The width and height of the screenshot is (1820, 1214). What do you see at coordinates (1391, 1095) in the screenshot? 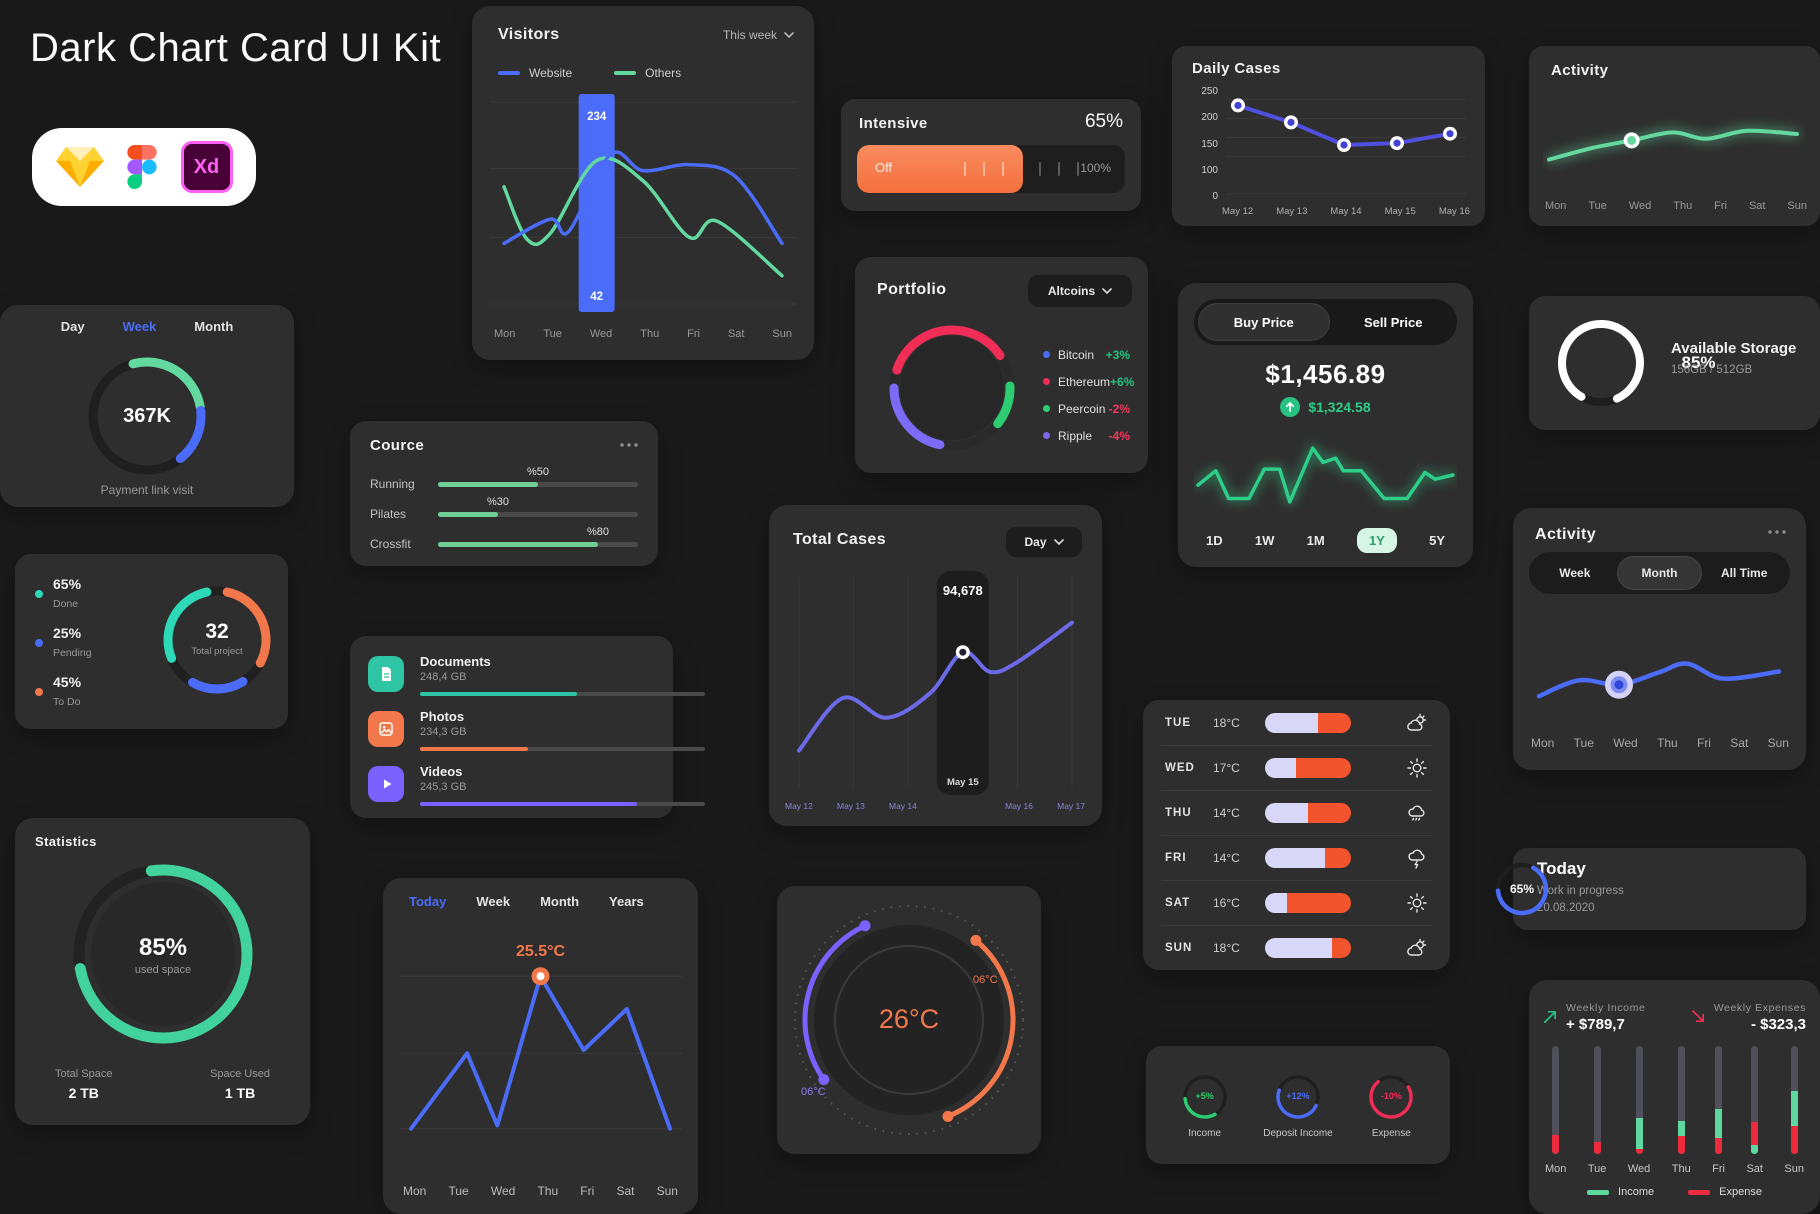
I see `expense-pct: -10%` at bounding box center [1391, 1095].